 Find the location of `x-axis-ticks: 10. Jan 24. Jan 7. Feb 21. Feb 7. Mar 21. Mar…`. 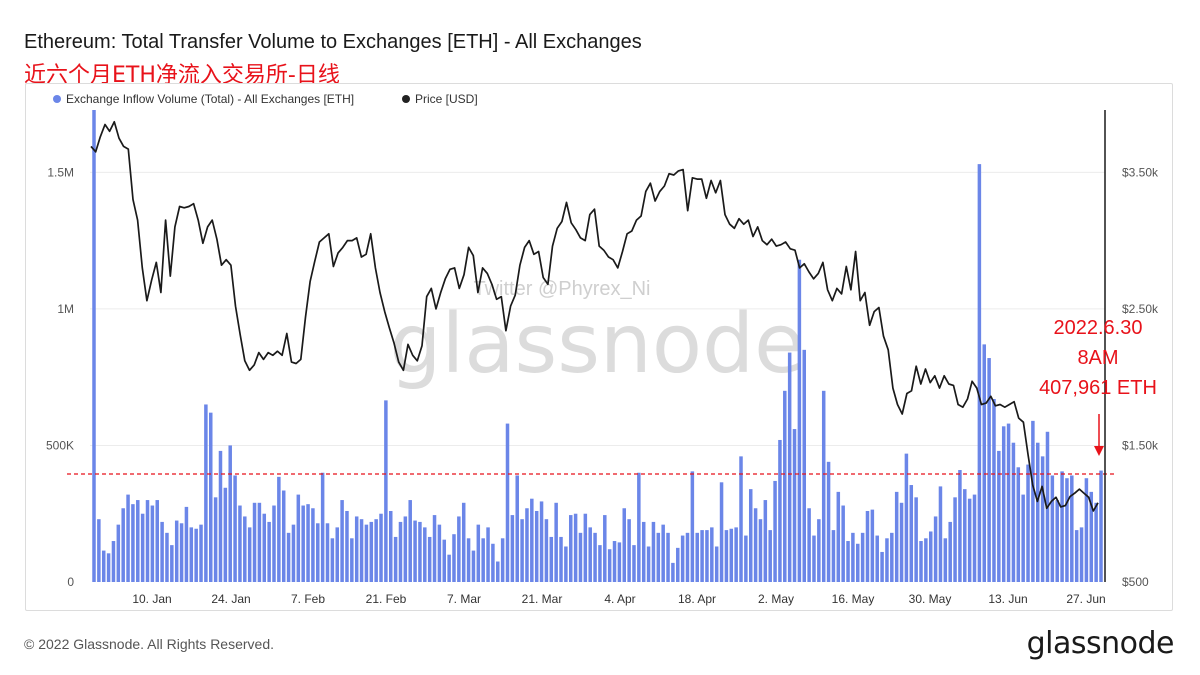

x-axis-ticks: 10. Jan 24. Jan 7. Feb 21. Feb 7. Mar 21. Mar… is located at coordinates (618, 599).